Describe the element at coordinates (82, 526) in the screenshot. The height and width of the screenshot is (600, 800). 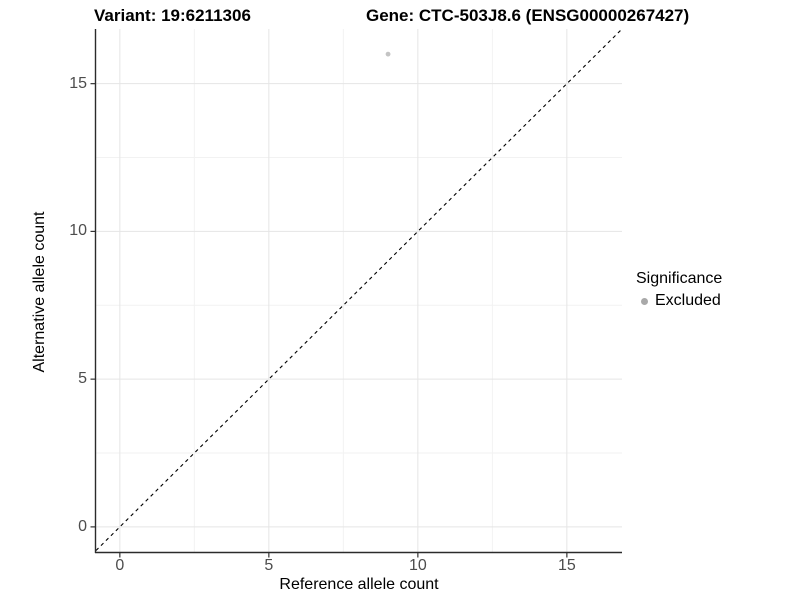
I see `y-tick-label: 0` at that location.